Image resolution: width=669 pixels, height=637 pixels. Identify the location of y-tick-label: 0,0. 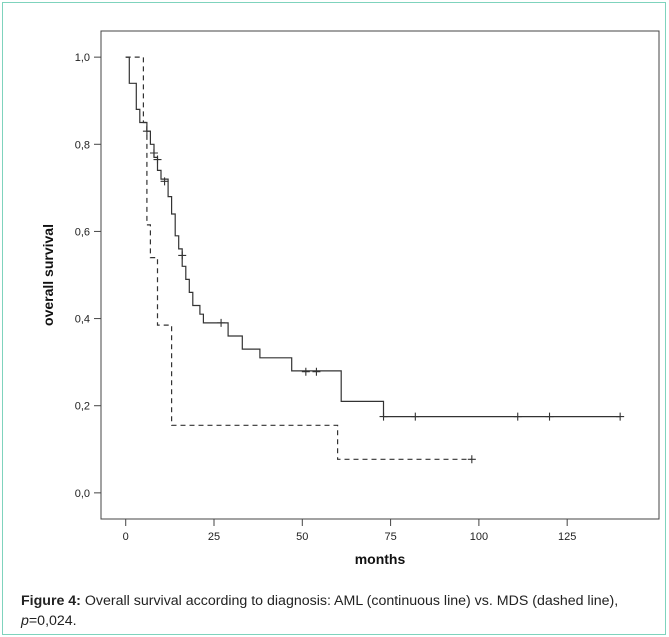
(82, 494).